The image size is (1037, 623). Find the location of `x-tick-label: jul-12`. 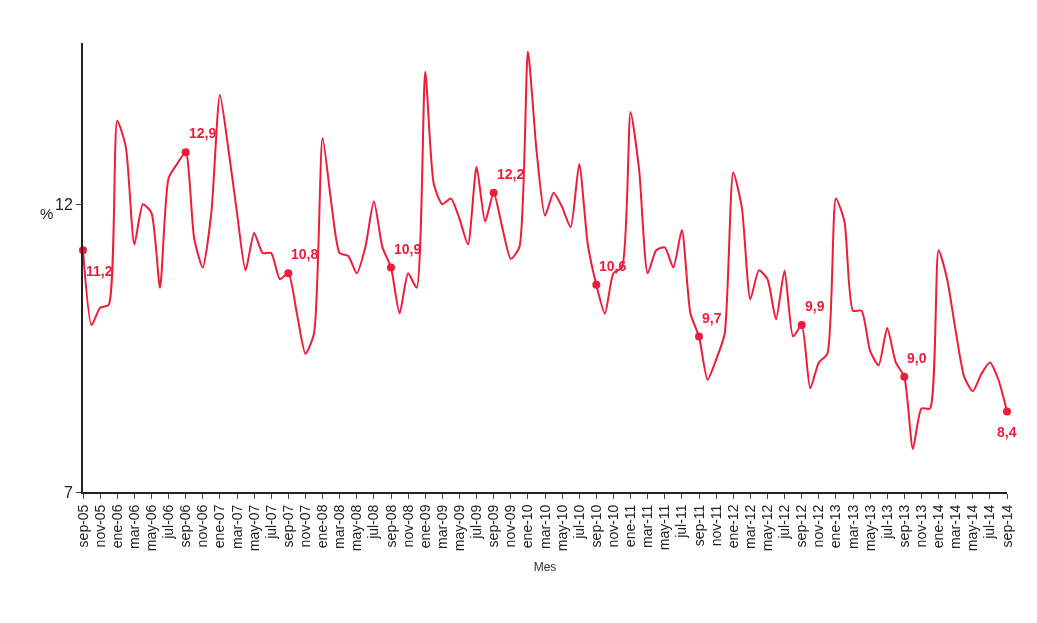

x-tick-label: jul-12 is located at coordinates (784, 522).